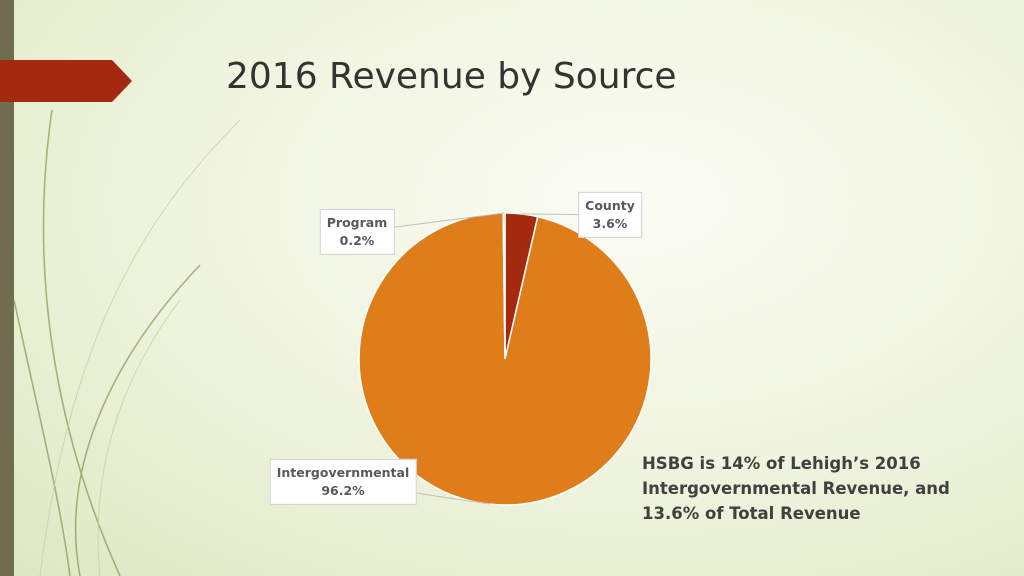  I want to click on label-category: County, so click(610, 205).